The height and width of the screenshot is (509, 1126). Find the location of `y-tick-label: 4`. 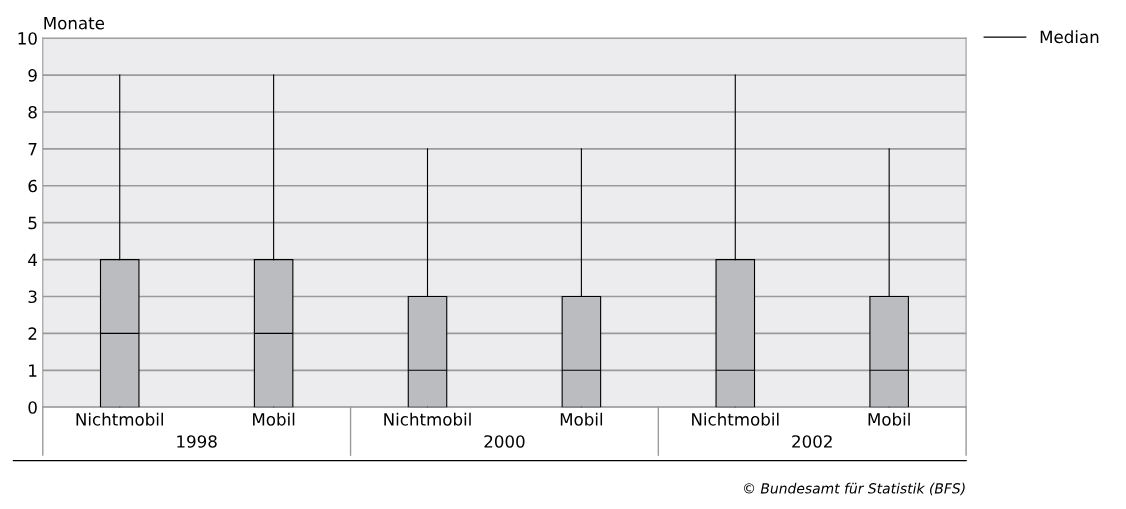

y-tick-label: 4 is located at coordinates (32, 259).